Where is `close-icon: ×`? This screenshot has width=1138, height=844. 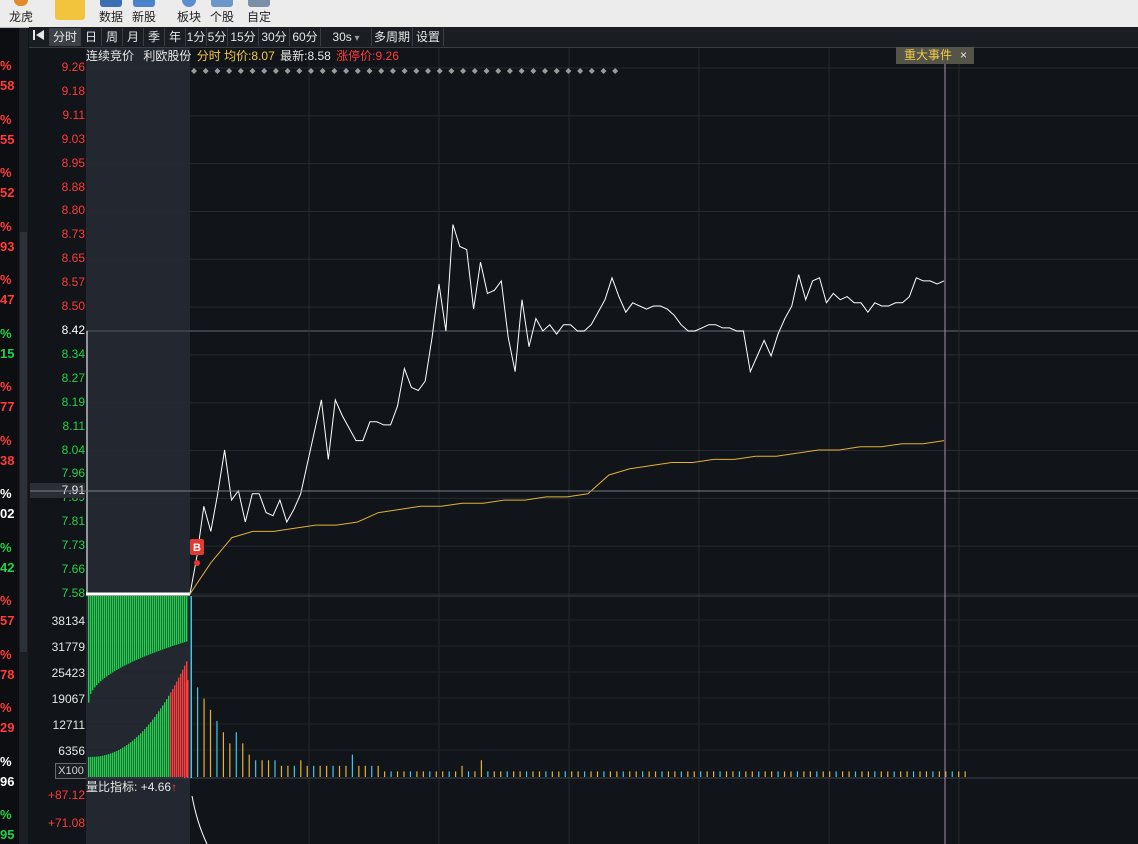 close-icon: × is located at coordinates (964, 55).